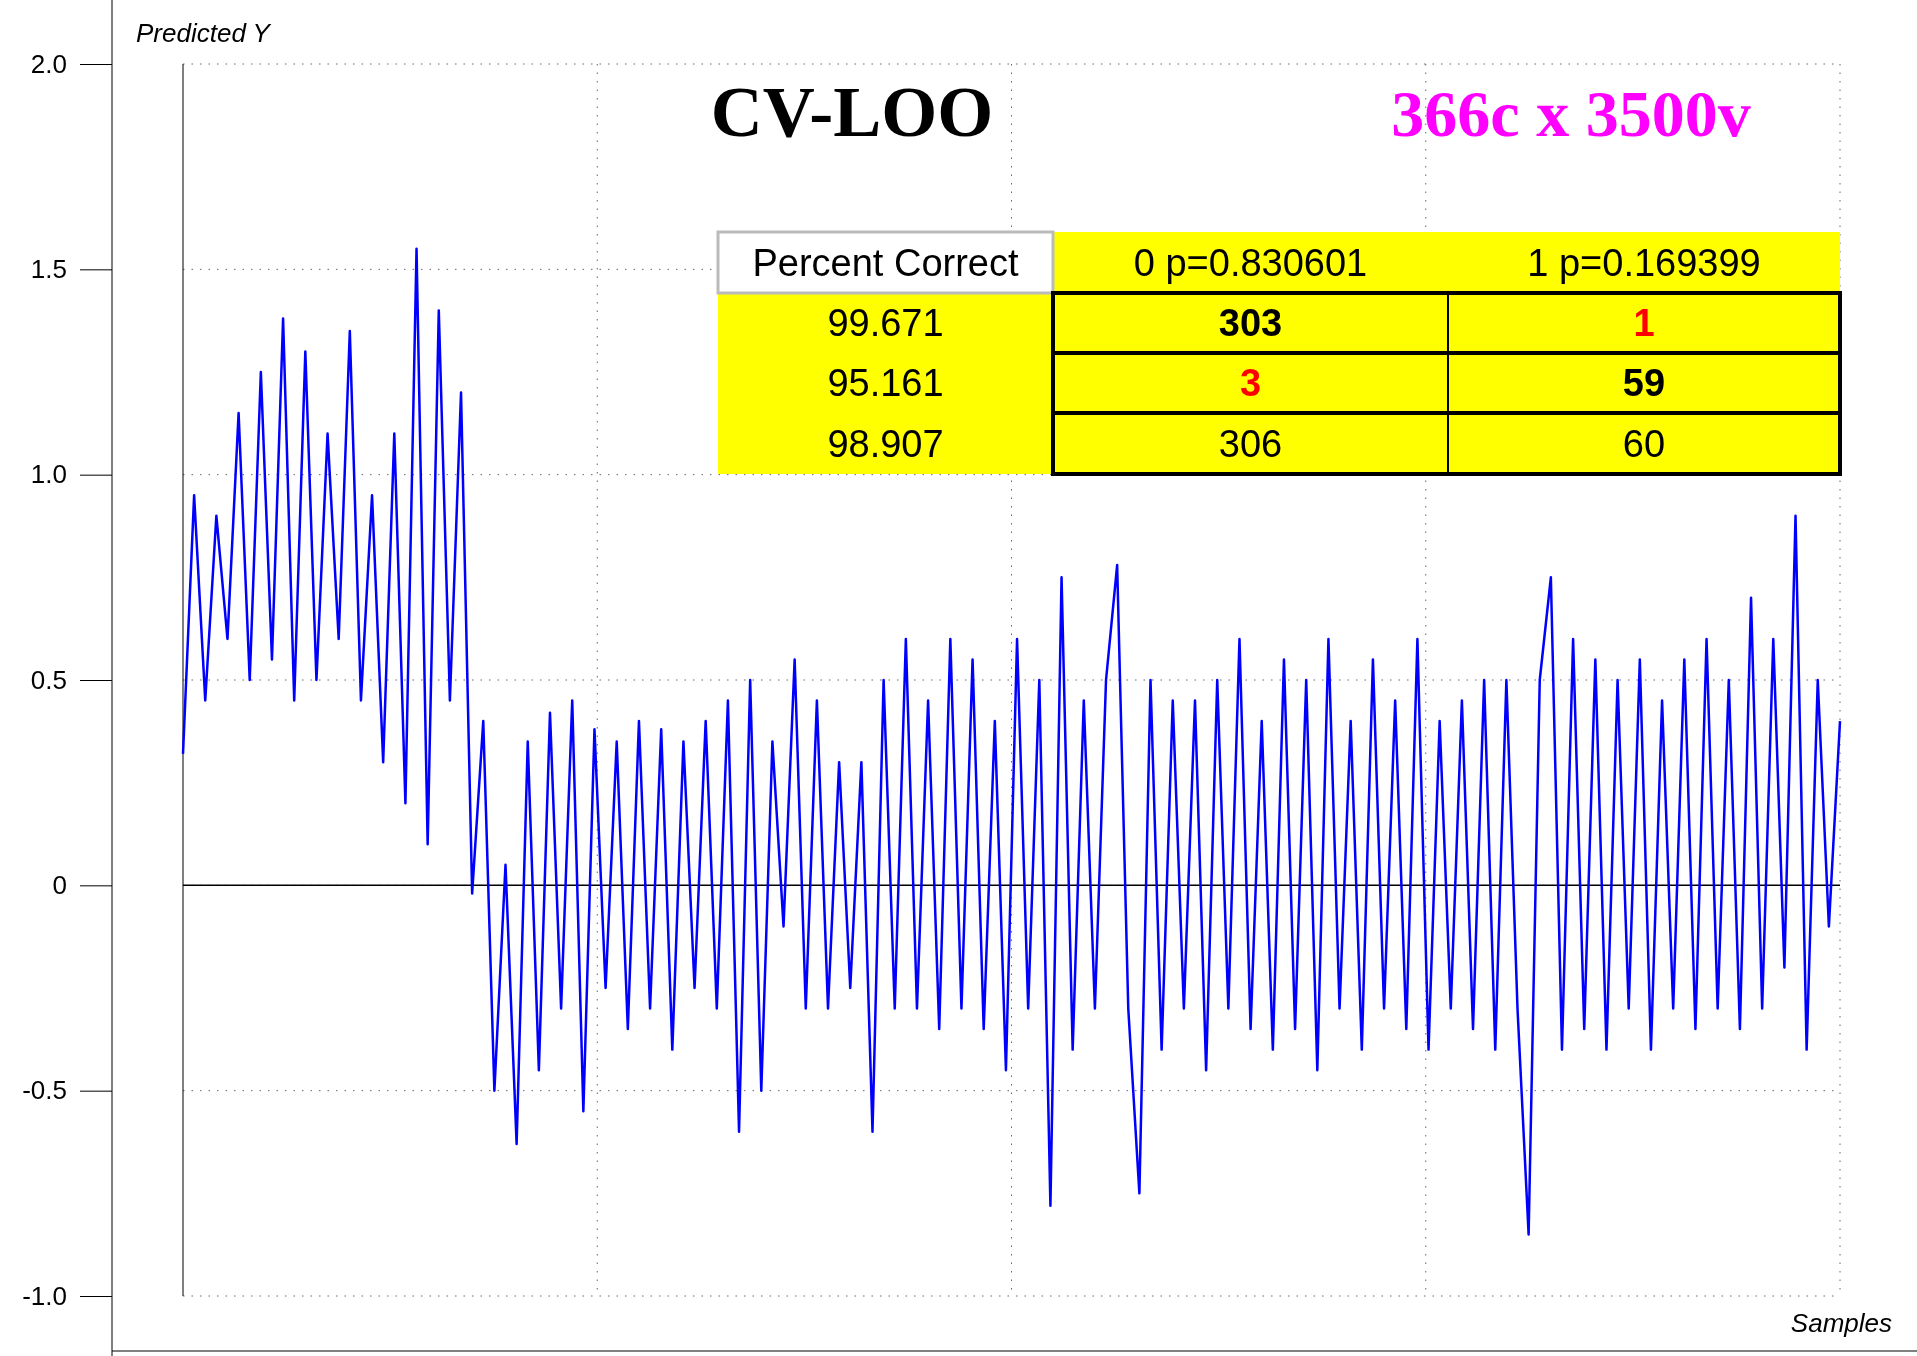 The image size is (1917, 1356). Describe the element at coordinates (885, 383) in the screenshot. I see `annotation: 95.161` at that location.